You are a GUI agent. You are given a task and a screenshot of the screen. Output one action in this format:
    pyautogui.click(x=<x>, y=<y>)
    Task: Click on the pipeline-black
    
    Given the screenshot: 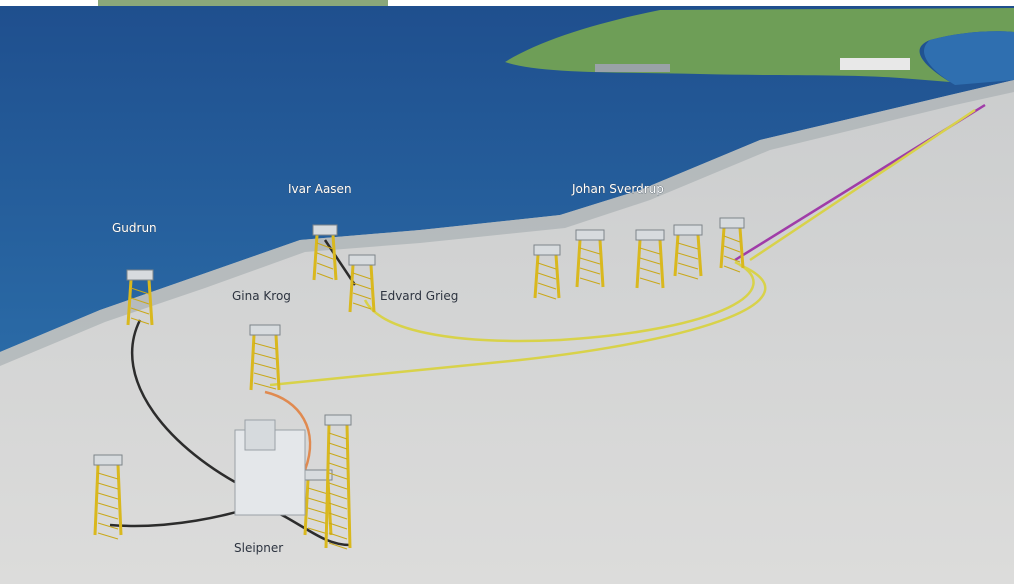 What is the action you would take?
    pyautogui.click(x=190, y=405)
    